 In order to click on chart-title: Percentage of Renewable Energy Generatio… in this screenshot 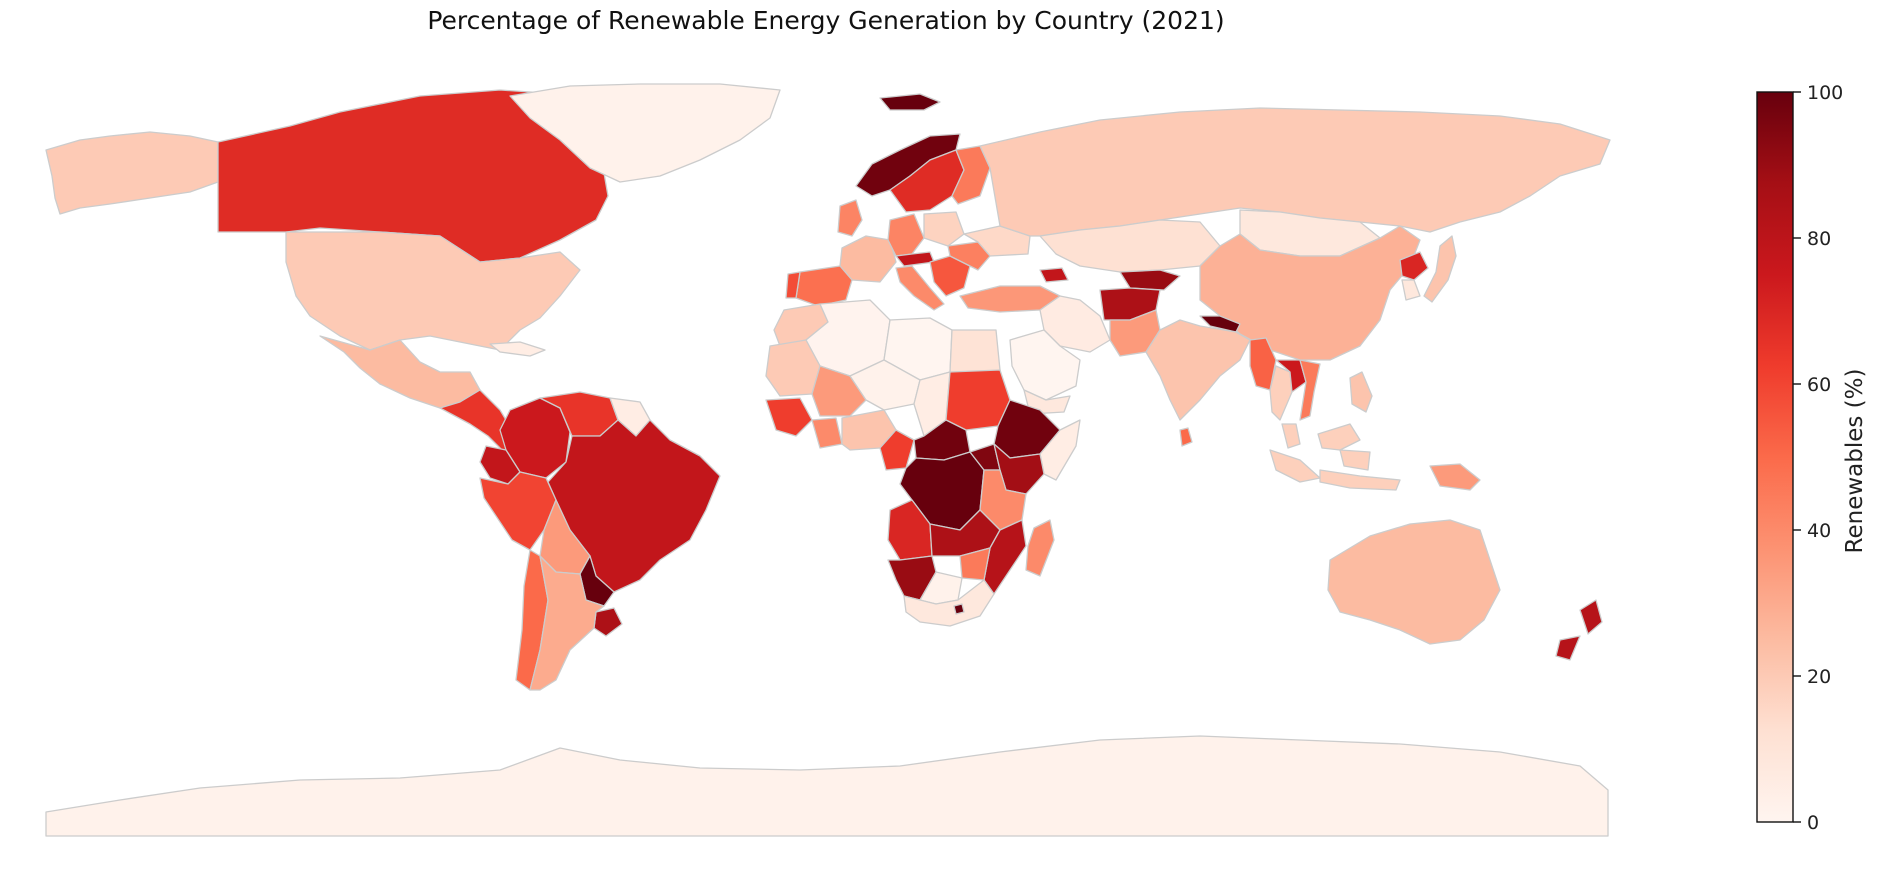, I will do `click(826, 20)`.